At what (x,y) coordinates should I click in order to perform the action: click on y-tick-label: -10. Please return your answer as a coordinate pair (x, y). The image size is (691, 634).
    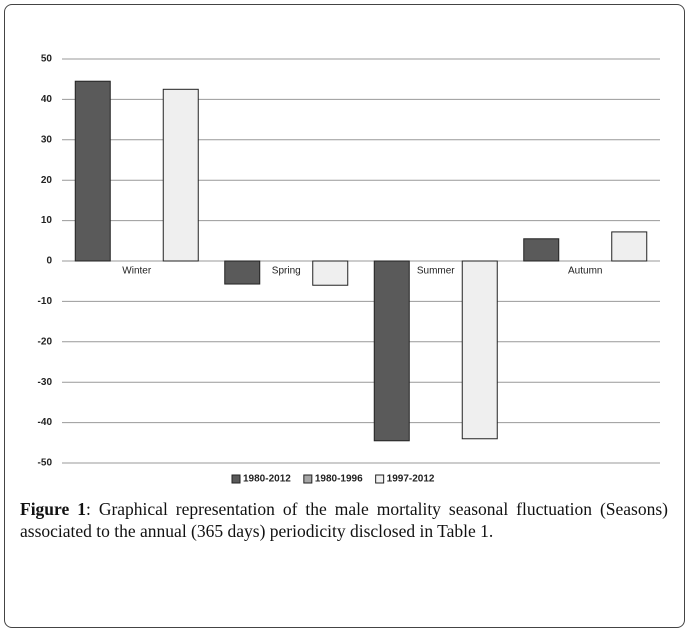
    Looking at the image, I should click on (45, 301).